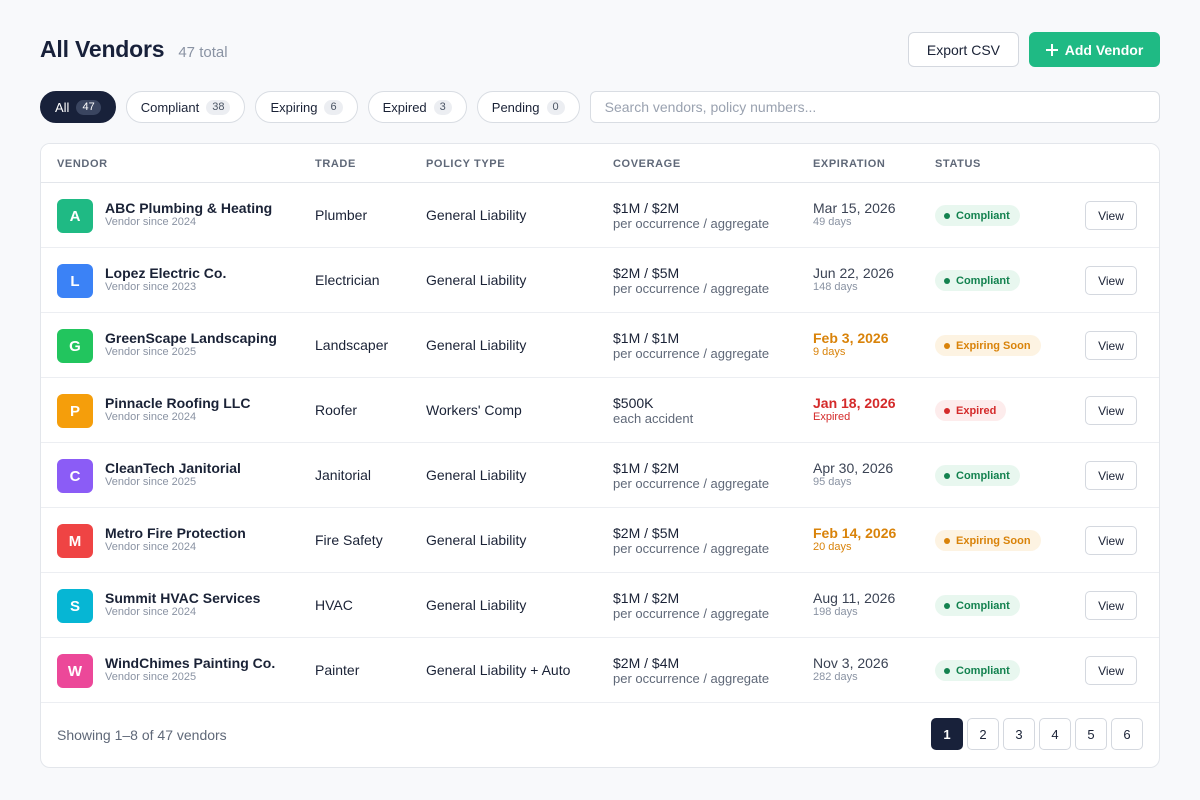  What do you see at coordinates (971, 410) in the screenshot?
I see `status-badge: Expired` at bounding box center [971, 410].